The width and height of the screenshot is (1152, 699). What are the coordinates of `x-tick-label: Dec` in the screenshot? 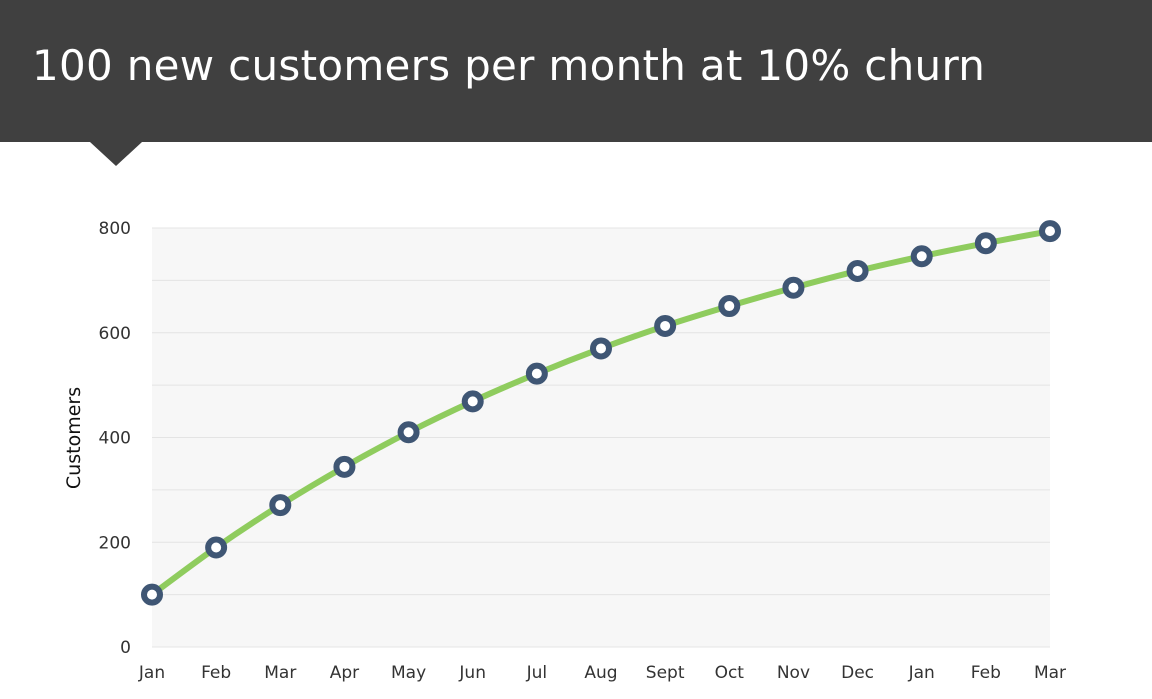 It's located at (857, 673).